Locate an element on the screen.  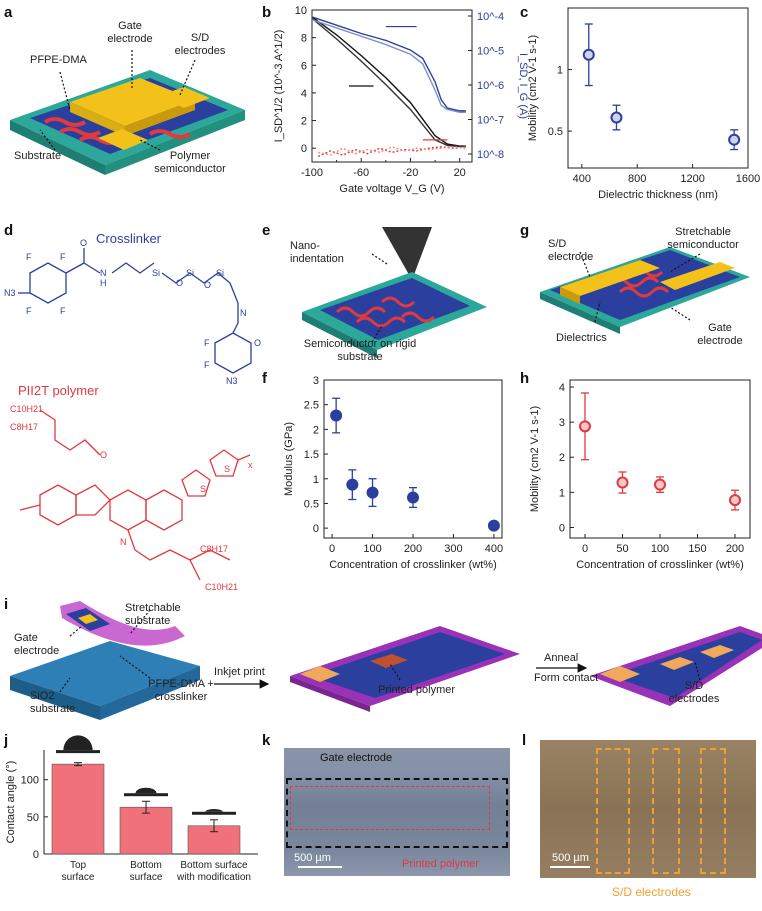
micrograph-l is located at coordinates (648, 809).